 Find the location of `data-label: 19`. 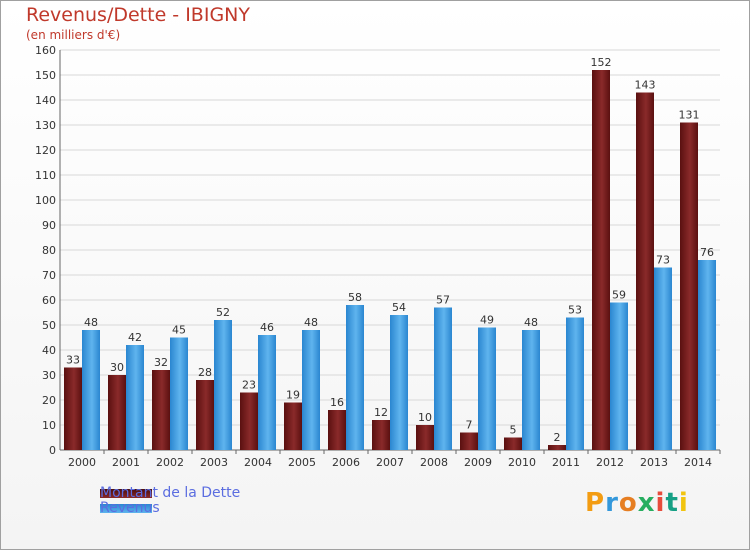

data-label: 19 is located at coordinates (293, 395).